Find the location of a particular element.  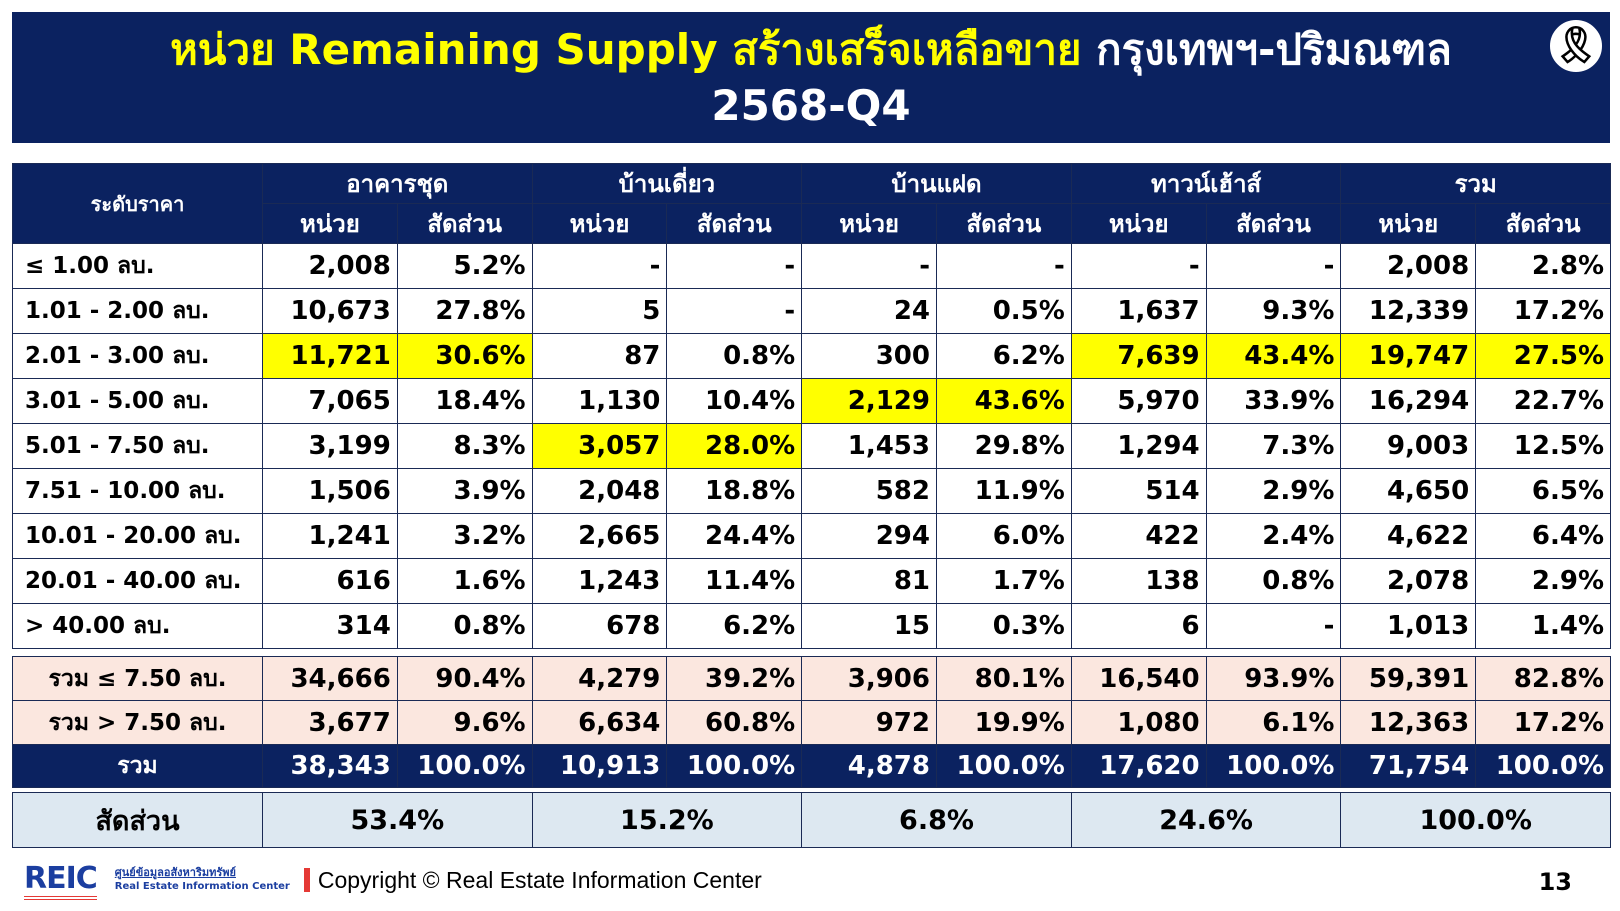

share-cell: 3.9% is located at coordinates (464, 491).